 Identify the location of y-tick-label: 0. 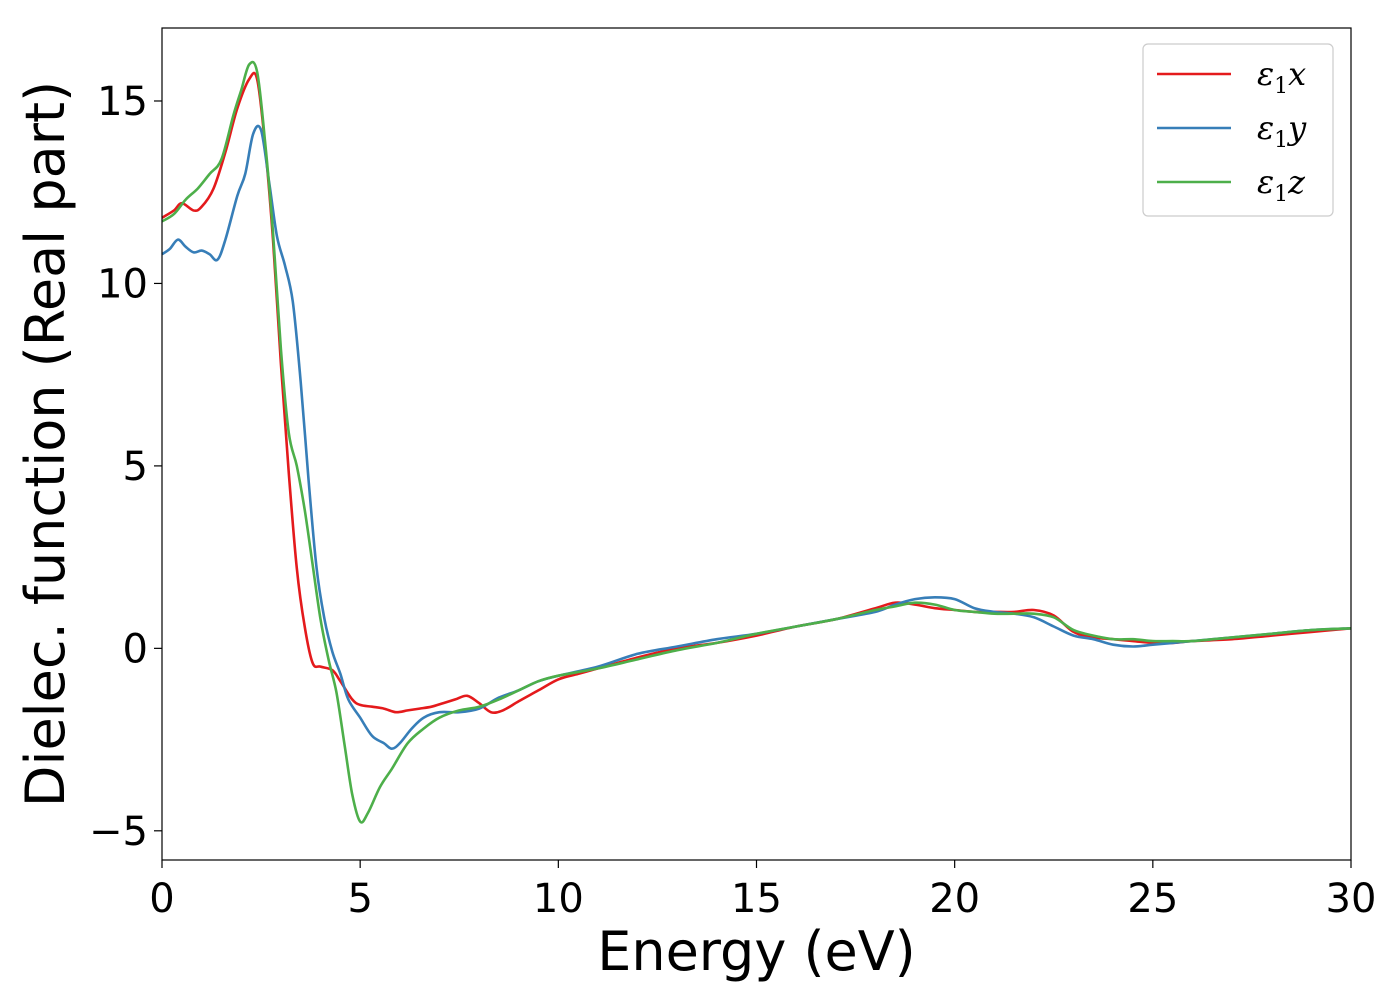
(135, 649).